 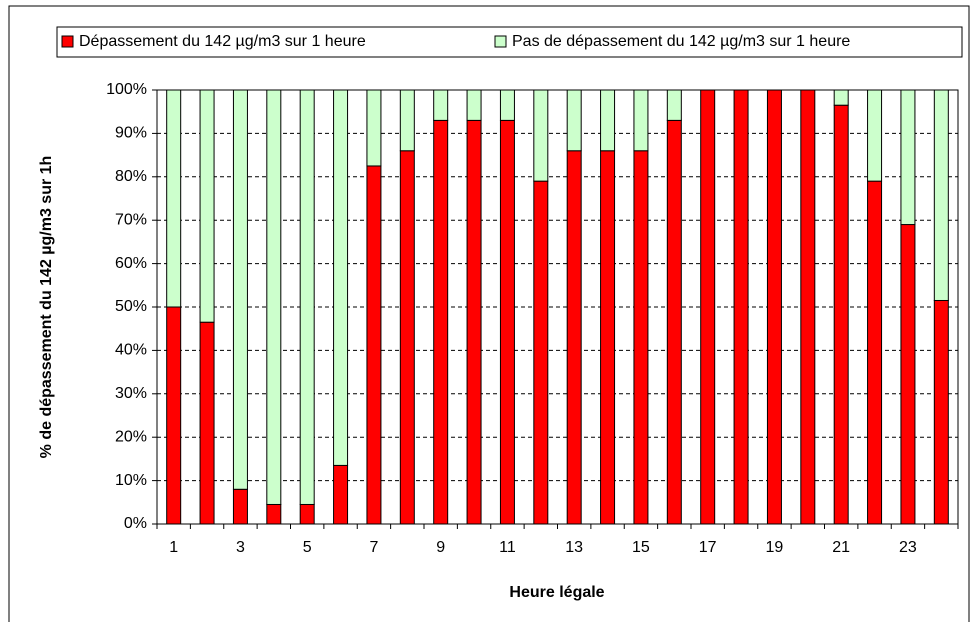 I want to click on y-tick-label: 10%, so click(x=131, y=480).